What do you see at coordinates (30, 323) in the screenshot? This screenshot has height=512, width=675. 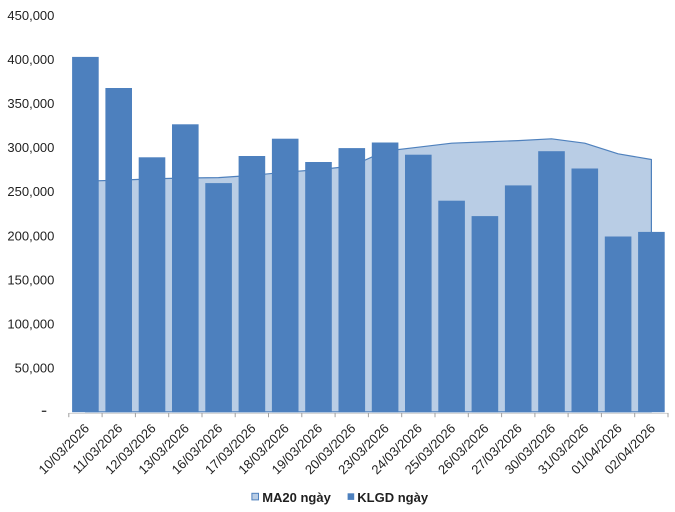 I see `svg-text: 100,000` at bounding box center [30, 323].